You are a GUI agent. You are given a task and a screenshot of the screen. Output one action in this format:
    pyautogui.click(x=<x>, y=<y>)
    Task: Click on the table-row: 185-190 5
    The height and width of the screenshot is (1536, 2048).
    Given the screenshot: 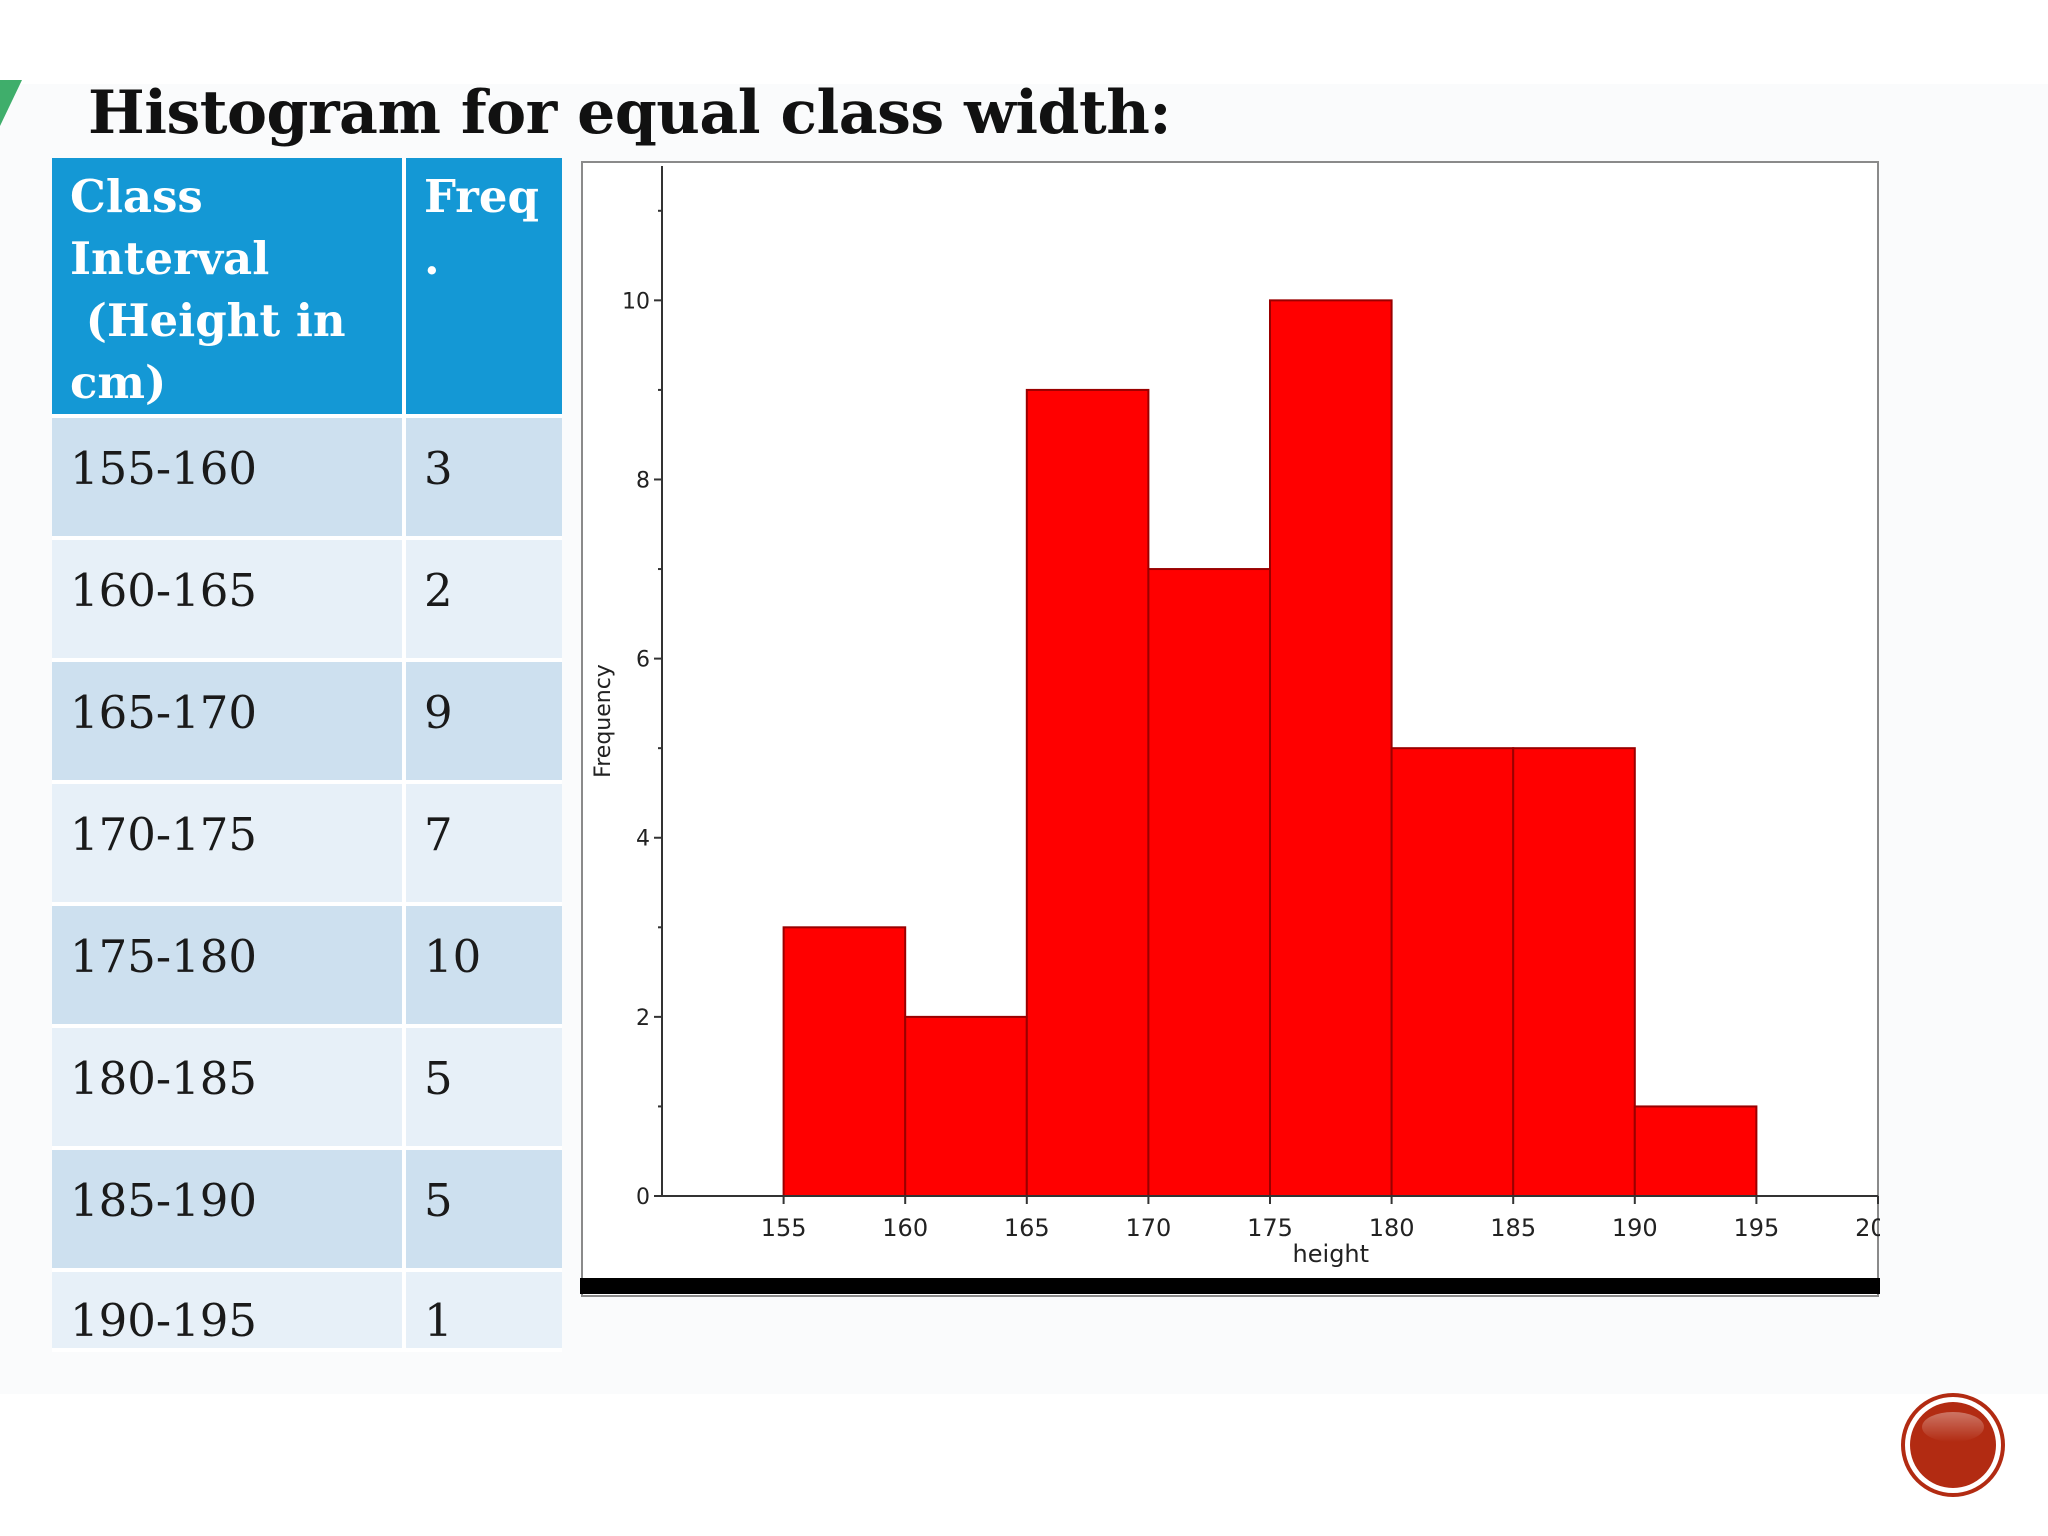 What is the action you would take?
    pyautogui.click(x=307, y=1211)
    